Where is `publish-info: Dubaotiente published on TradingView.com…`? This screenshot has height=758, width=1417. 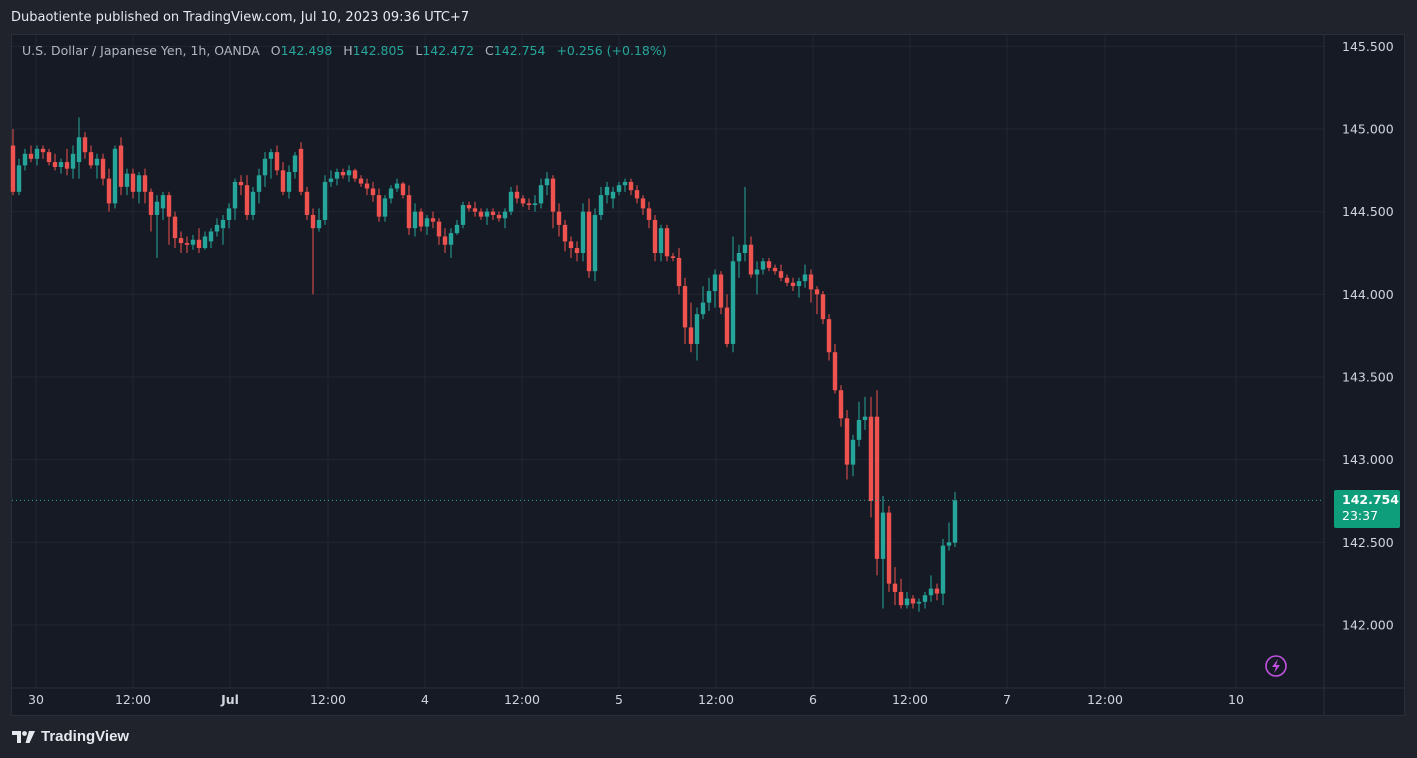 publish-info: Dubaotiente published on TradingView.com… is located at coordinates (240, 17).